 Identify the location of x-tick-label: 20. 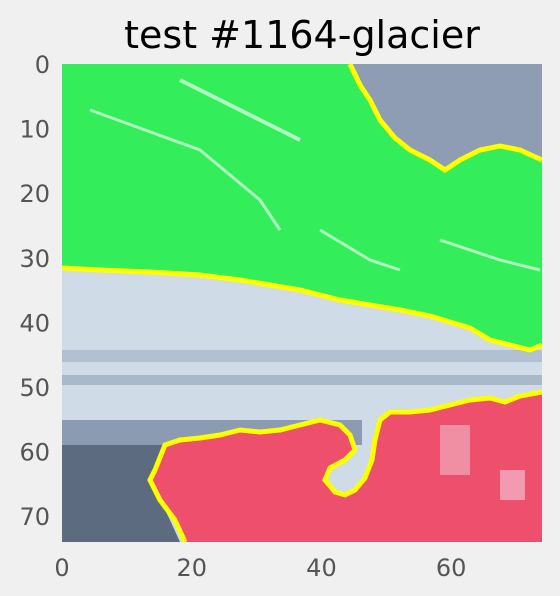
(191, 568).